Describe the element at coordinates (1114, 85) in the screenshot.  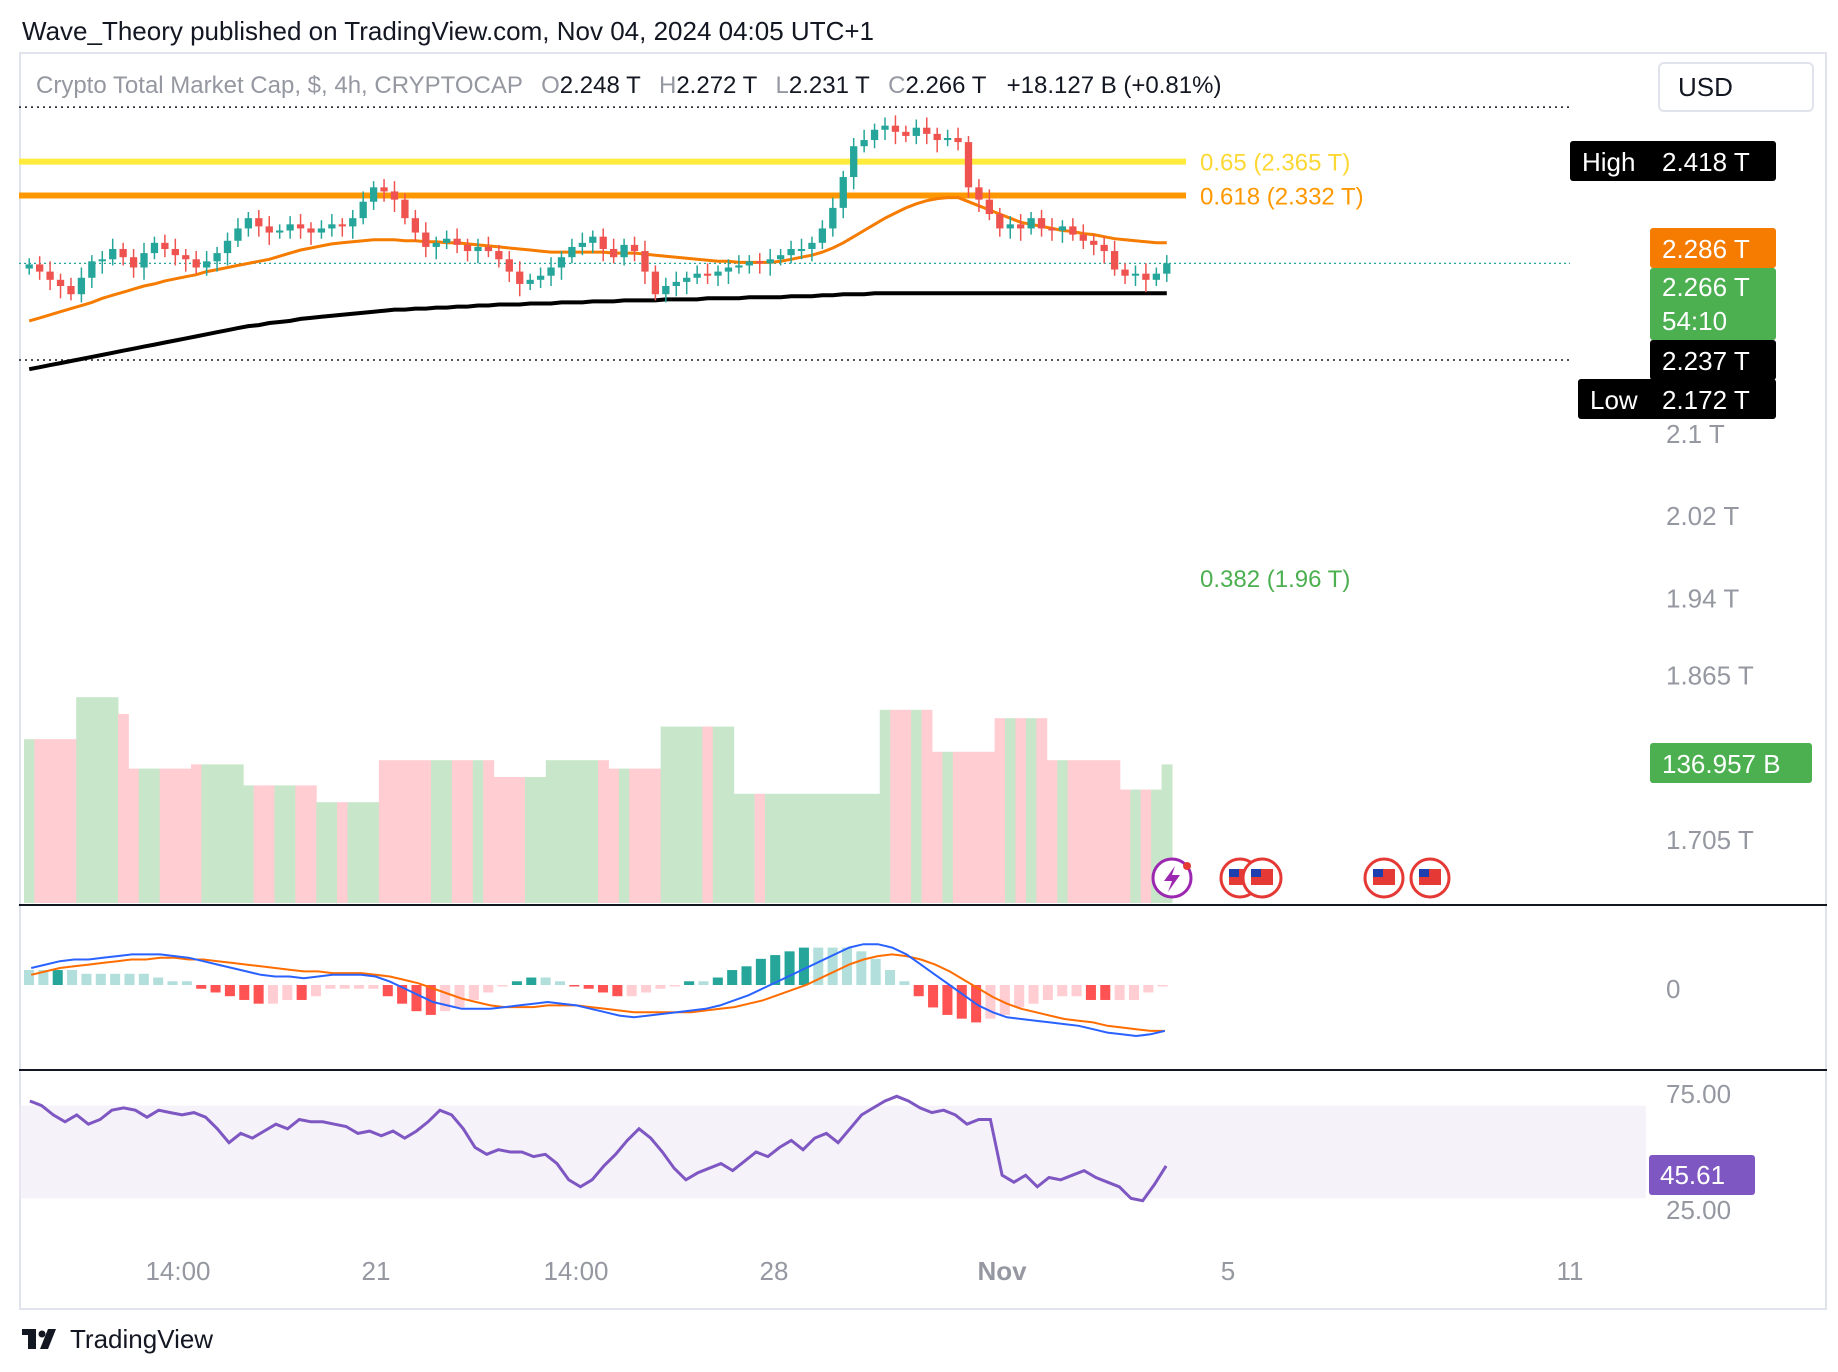
I see `change-value: +18.127 B (+0.81%)` at that location.